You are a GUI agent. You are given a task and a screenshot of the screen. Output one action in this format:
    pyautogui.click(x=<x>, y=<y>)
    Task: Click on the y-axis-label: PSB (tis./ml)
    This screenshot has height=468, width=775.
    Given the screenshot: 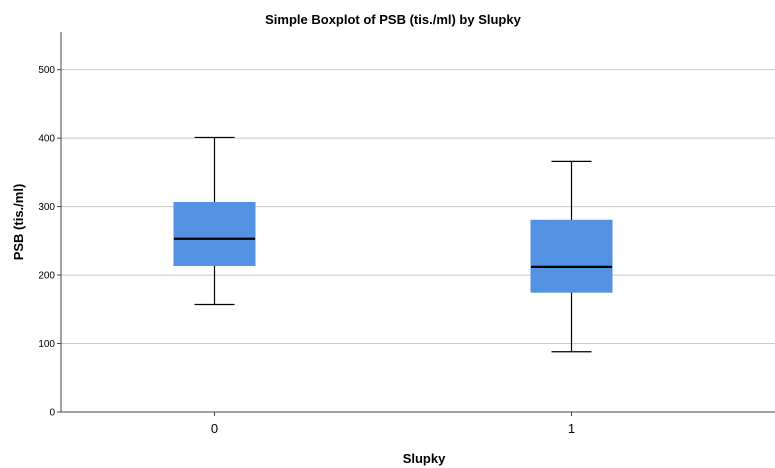 What is the action you would take?
    pyautogui.click(x=18, y=222)
    